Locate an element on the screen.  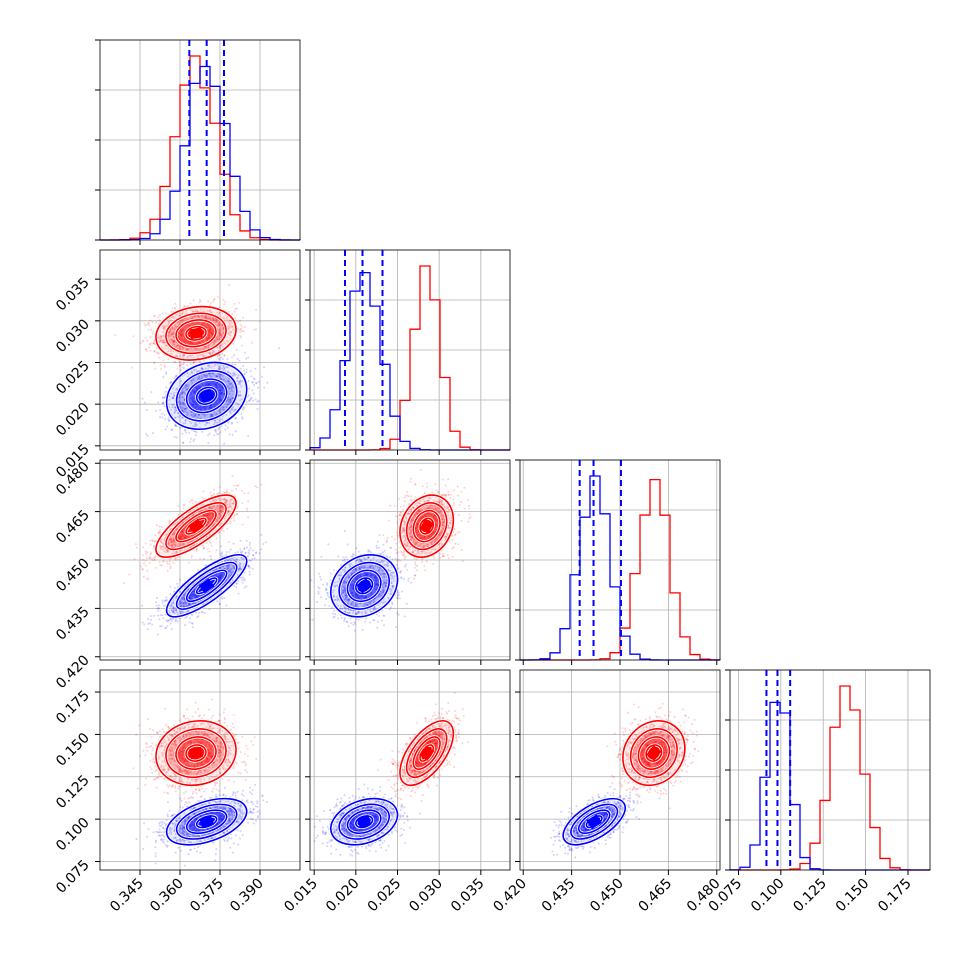
y-tick-label-4: 0.150 is located at coordinates (73, 750).